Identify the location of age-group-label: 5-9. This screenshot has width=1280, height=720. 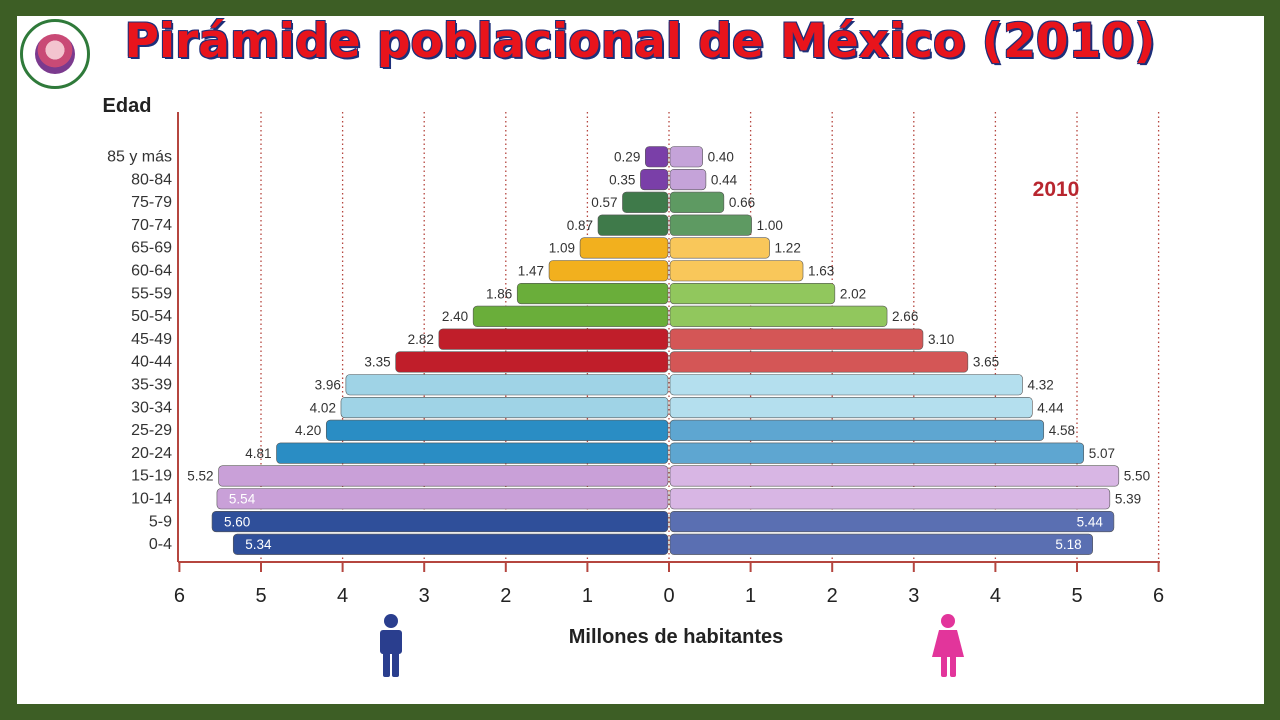
(160, 521).